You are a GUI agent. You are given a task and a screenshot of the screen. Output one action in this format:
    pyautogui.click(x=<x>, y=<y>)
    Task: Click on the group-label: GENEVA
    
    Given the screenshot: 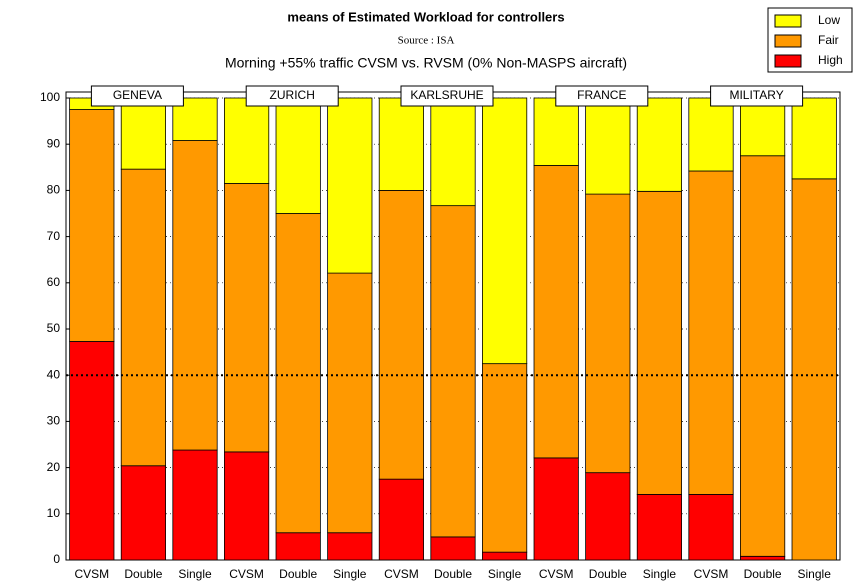 What is the action you would take?
    pyautogui.click(x=137, y=95)
    